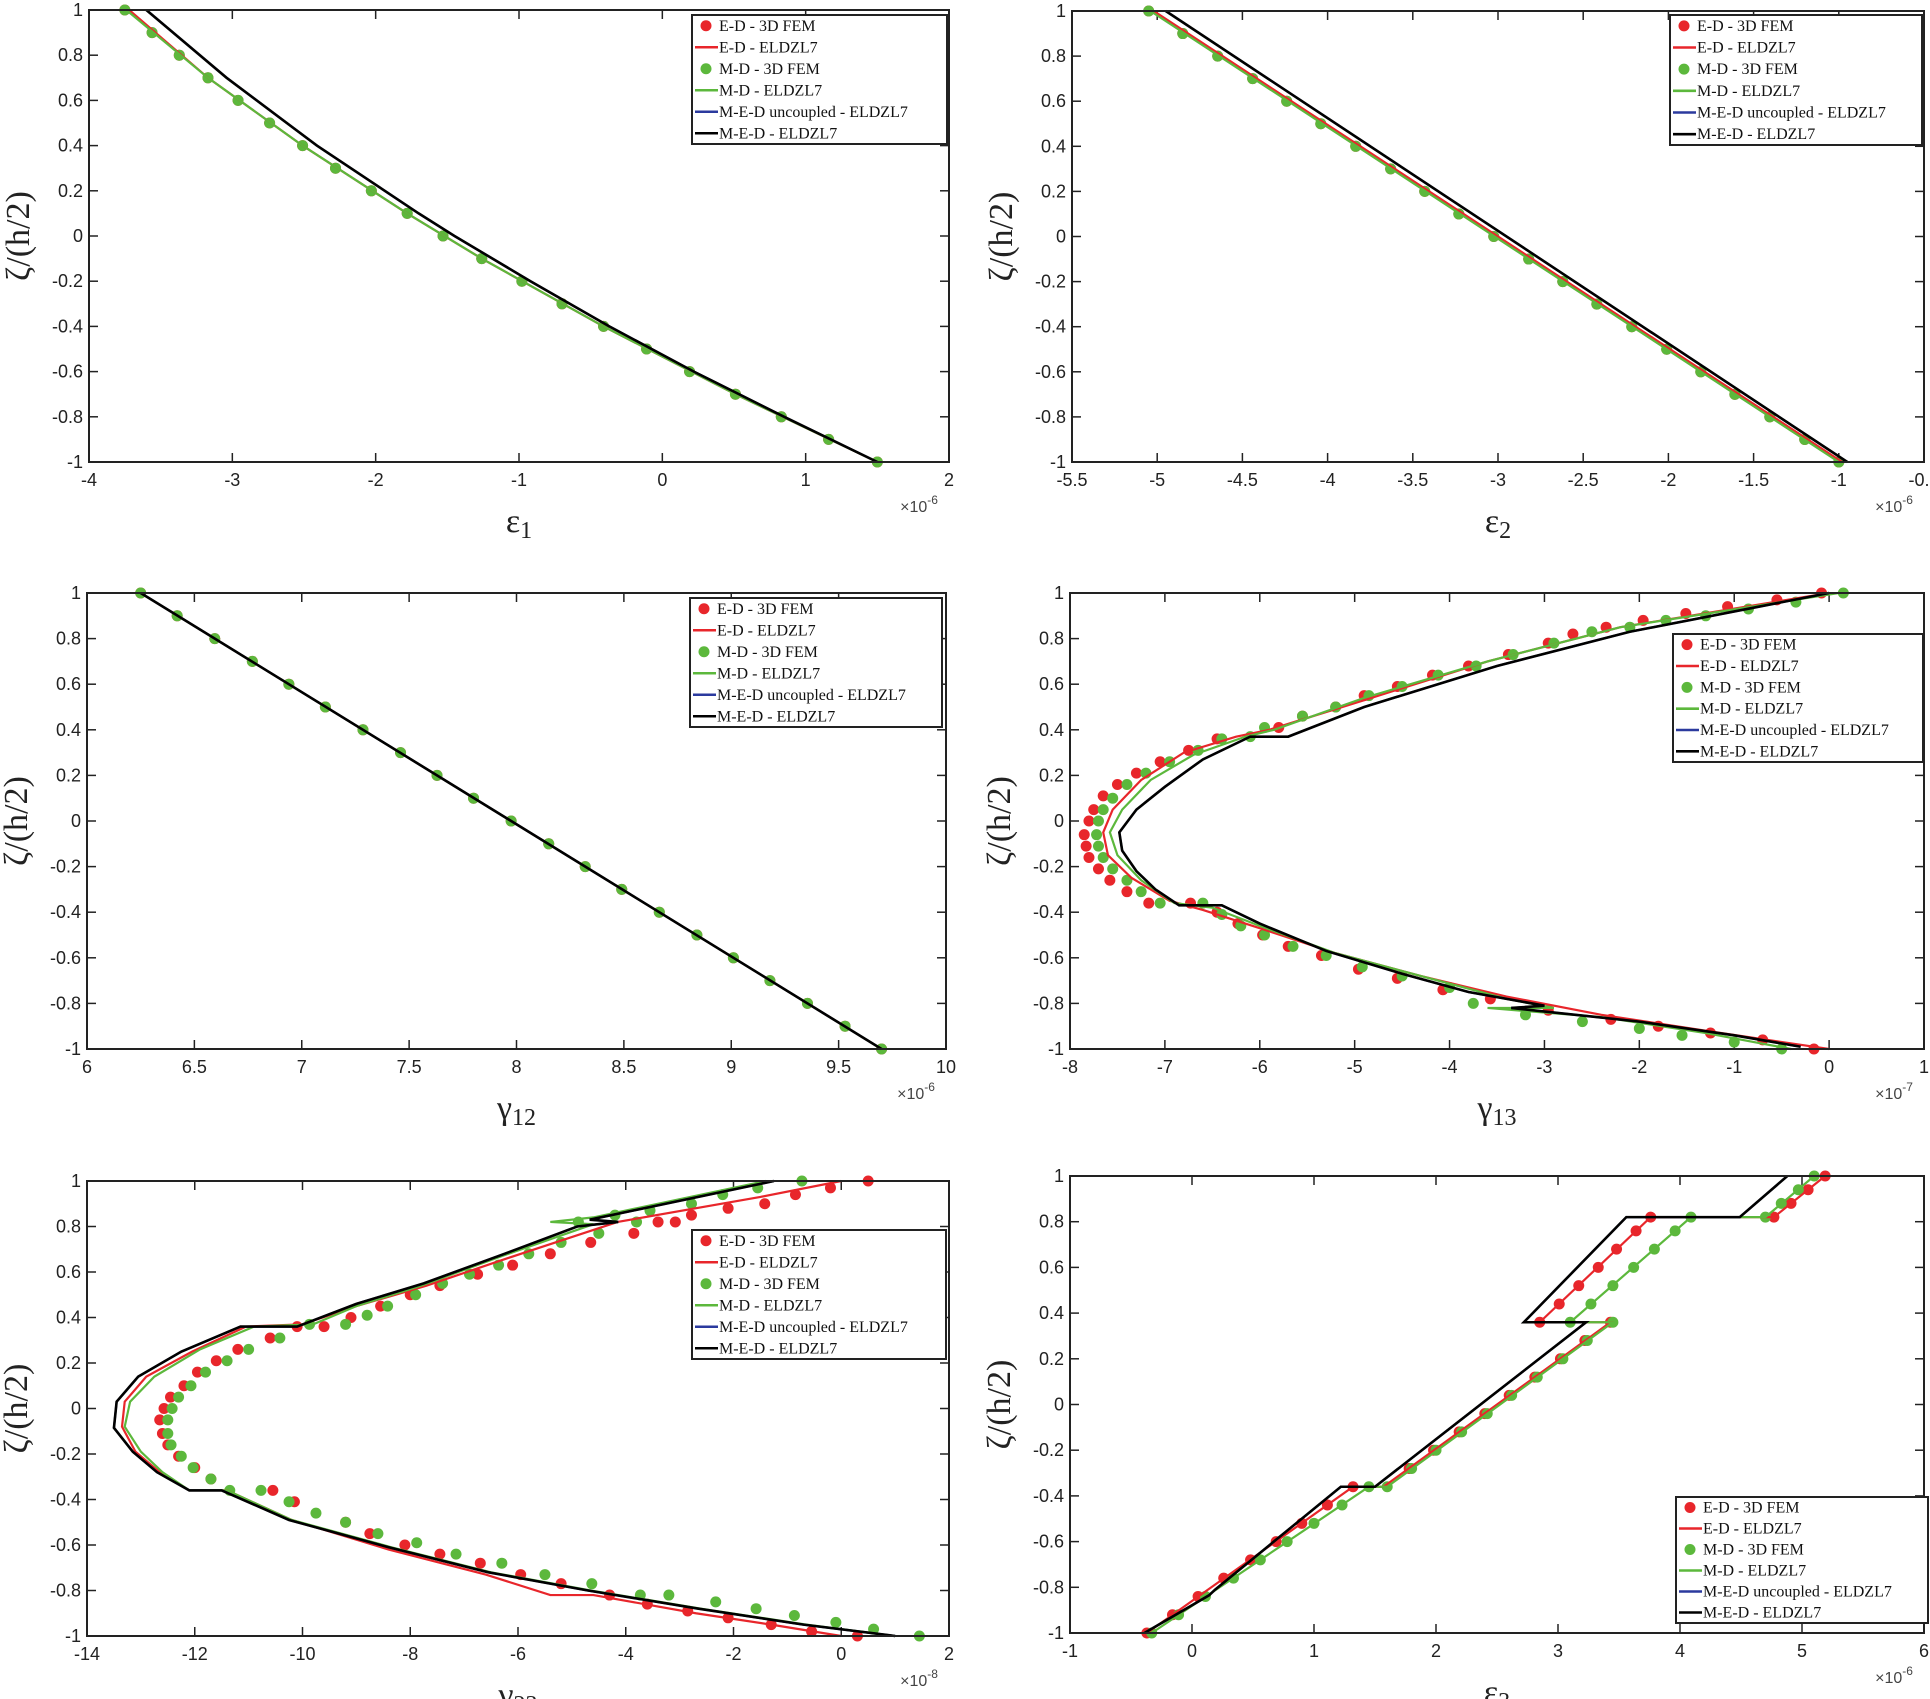 The height and width of the screenshot is (1699, 1930). Describe the element at coordinates (526, 531) in the screenshot. I see `x-axis-subscript: 1` at that location.